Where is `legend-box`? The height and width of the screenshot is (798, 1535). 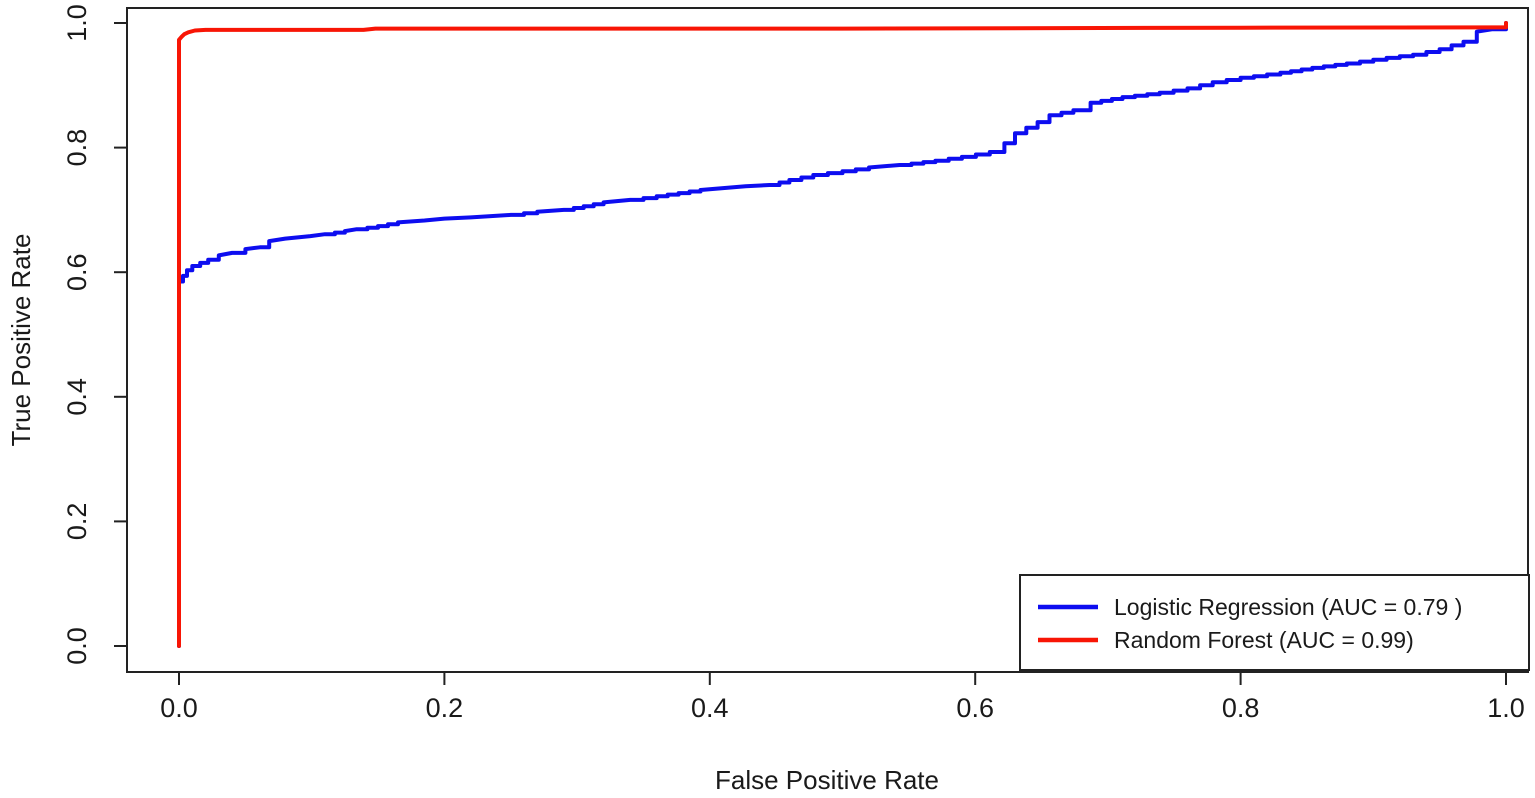
legend-box is located at coordinates (1274, 622).